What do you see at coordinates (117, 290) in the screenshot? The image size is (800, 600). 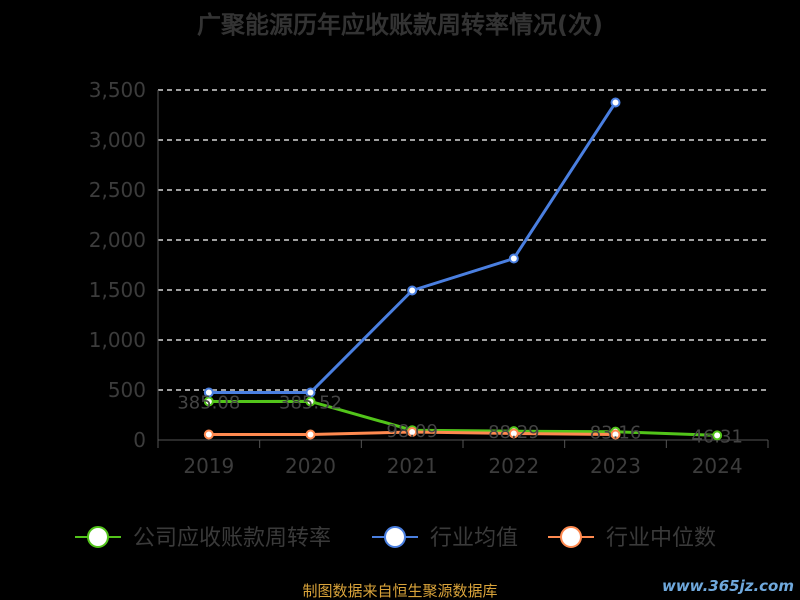 I see `y-tick-label: 1,500` at bounding box center [117, 290].